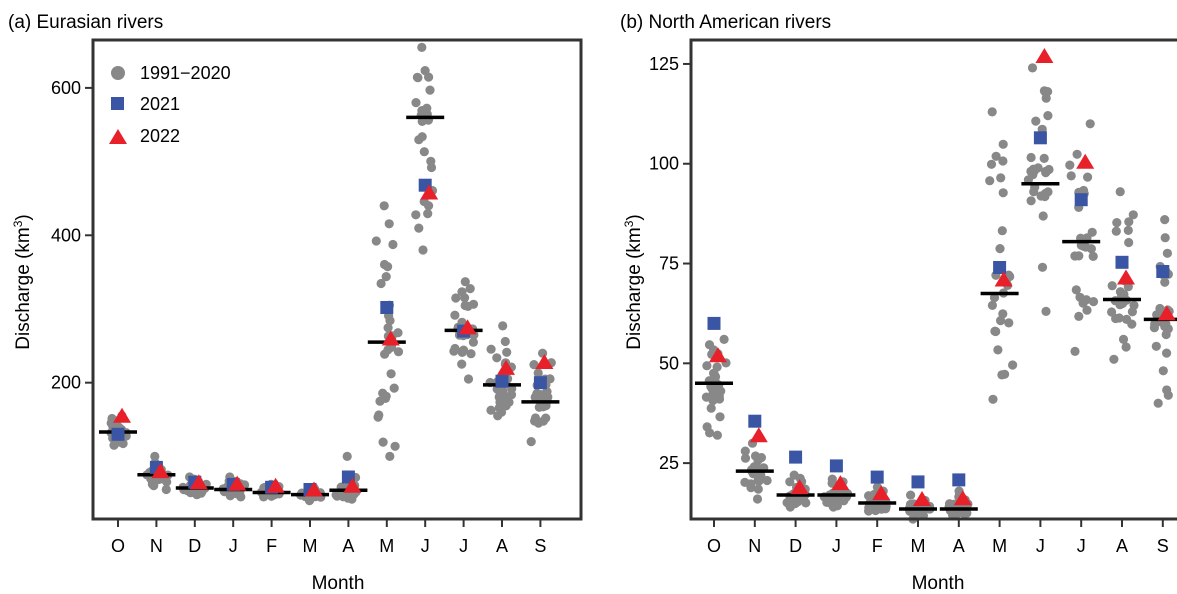 Image resolution: width=1177 pixels, height=594 pixels. Describe the element at coordinates (118, 73) in the screenshot. I see `legend-marker-1991-2020` at that location.